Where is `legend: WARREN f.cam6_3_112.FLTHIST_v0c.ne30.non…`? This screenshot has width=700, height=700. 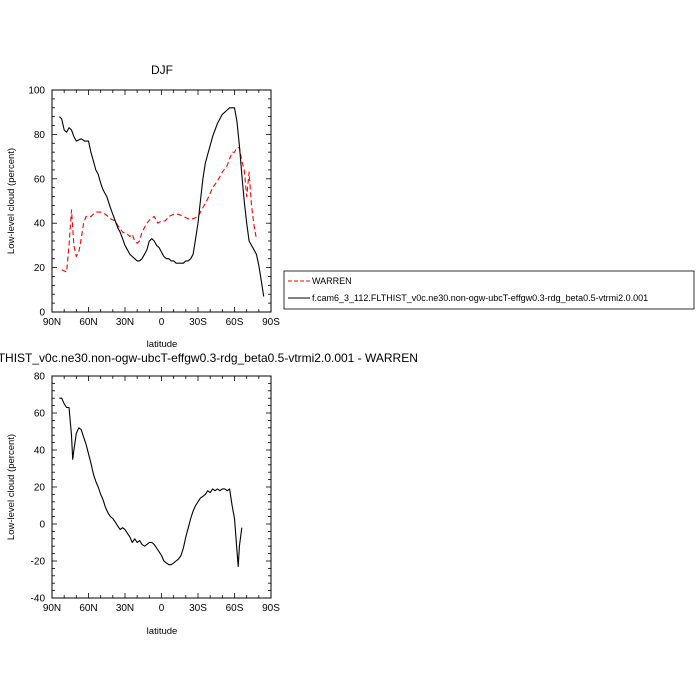
legend: WARREN f.cam6_3_112.FLTHIST_v0c.ne30.non… is located at coordinates (489, 290).